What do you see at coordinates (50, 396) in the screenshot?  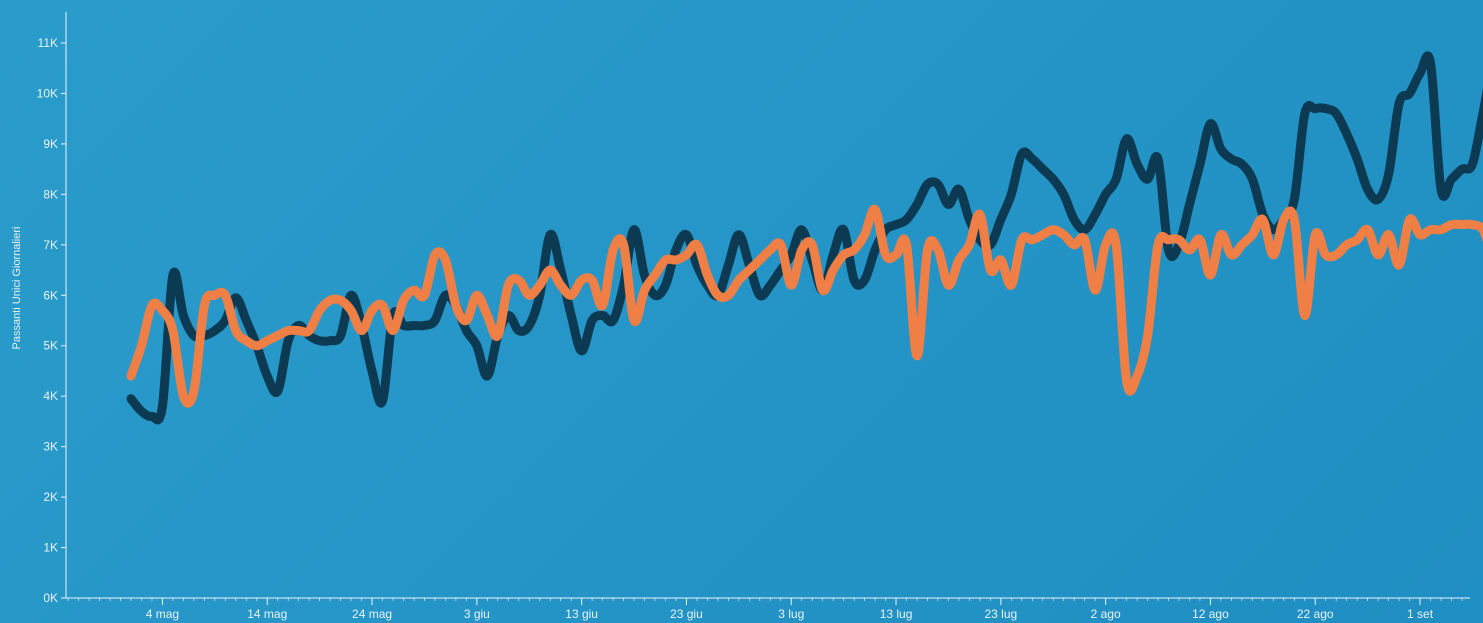 I see `y-tick-label: 4K` at bounding box center [50, 396].